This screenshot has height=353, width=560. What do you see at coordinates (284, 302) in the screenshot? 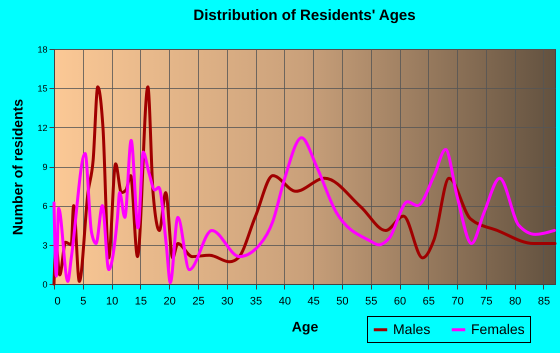
I see `x-tick-label: 40` at bounding box center [284, 302].